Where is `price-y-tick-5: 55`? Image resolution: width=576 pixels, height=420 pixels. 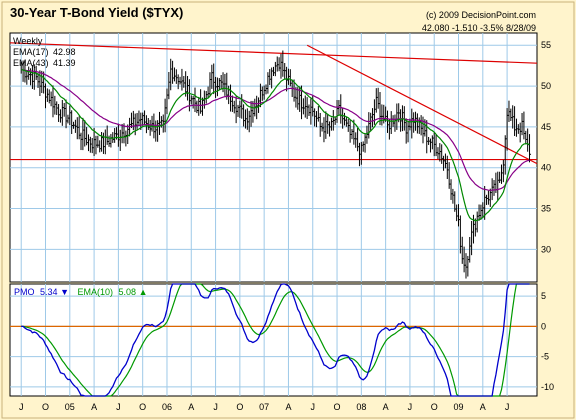
price-y-tick-5: 55 is located at coordinates (546, 45).